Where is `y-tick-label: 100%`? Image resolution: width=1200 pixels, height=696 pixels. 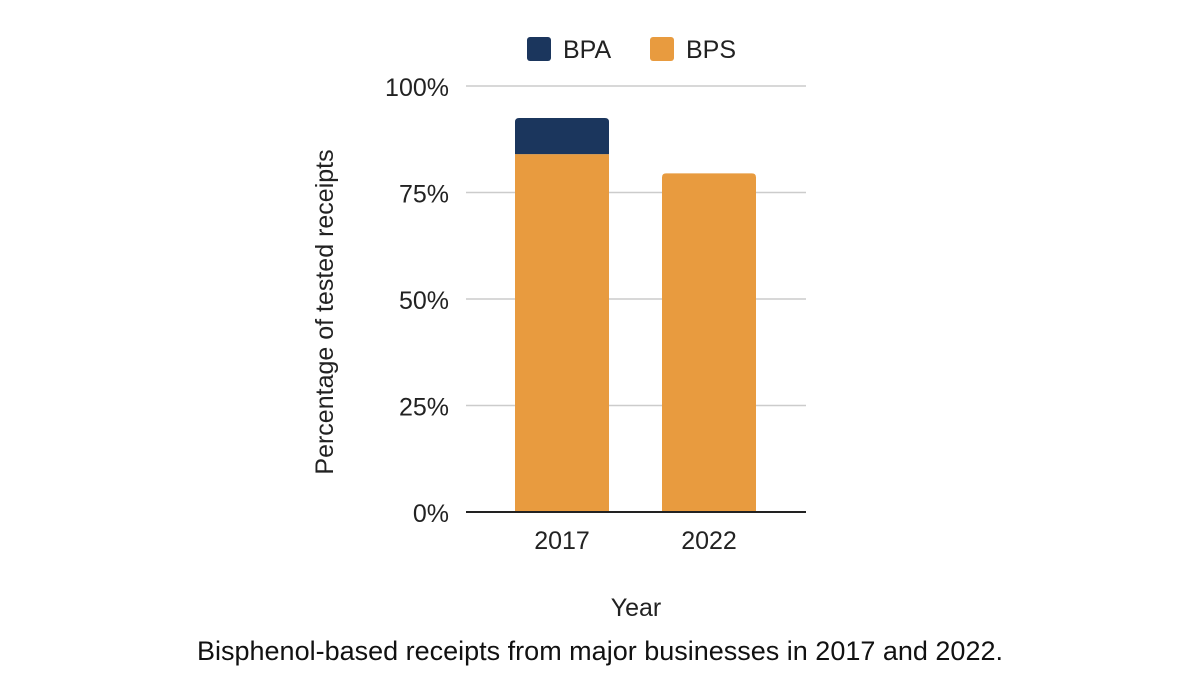
y-tick-label: 100% is located at coordinates (417, 88).